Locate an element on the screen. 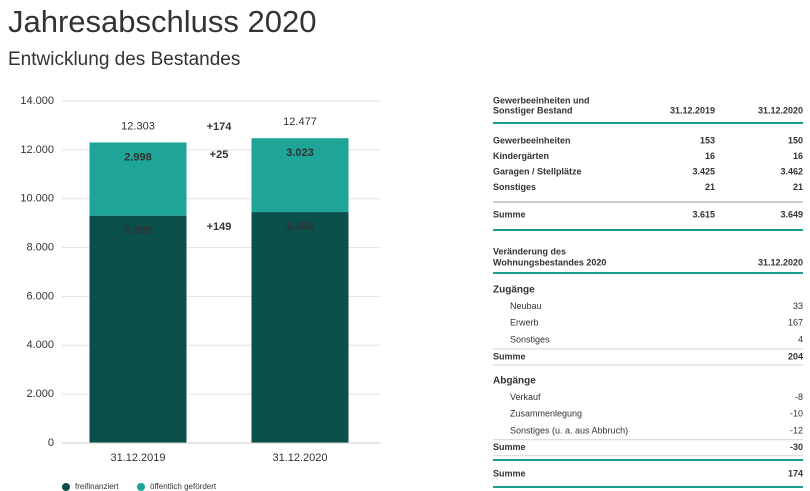 The height and width of the screenshot is (491, 810). cell: Zusammenlegung is located at coordinates (546, 414).